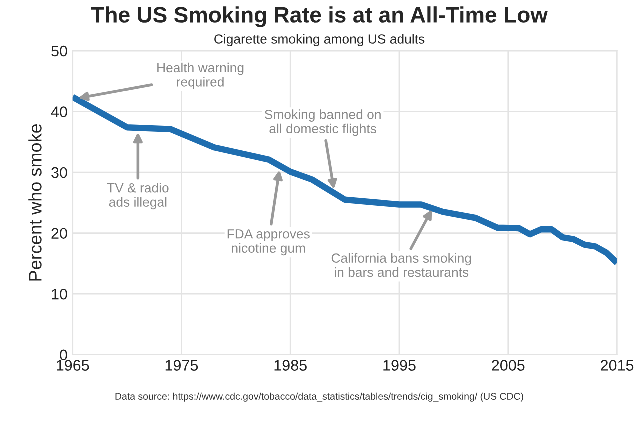 This screenshot has width=639, height=425. What do you see at coordinates (64, 355) in the screenshot?
I see `y-tick-label: 0` at bounding box center [64, 355].